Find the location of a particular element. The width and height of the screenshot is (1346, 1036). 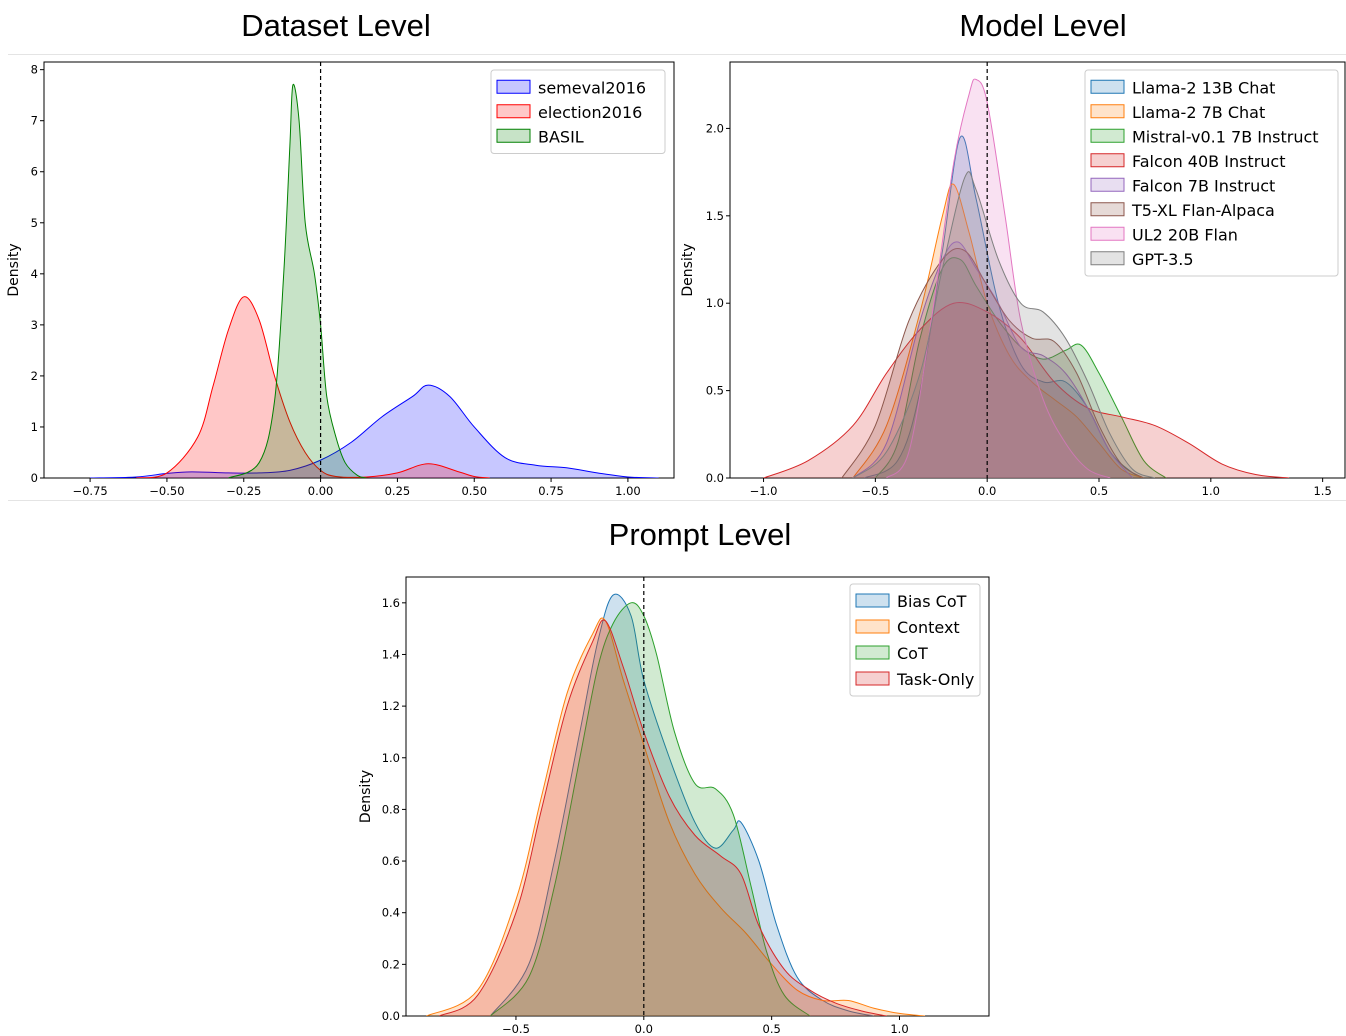

y-tick-label: 7 is located at coordinates (34, 121).